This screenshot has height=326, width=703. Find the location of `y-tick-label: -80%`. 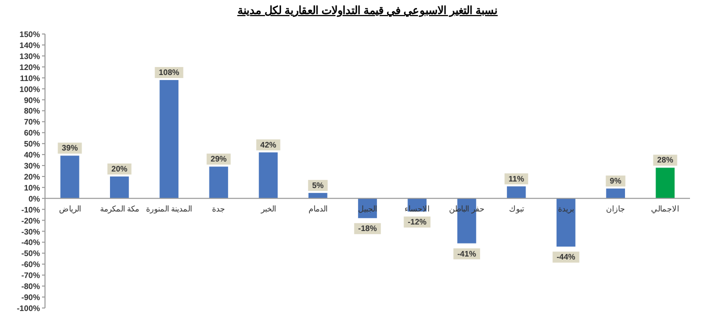

y-tick-label: -80% is located at coordinates (30, 287).